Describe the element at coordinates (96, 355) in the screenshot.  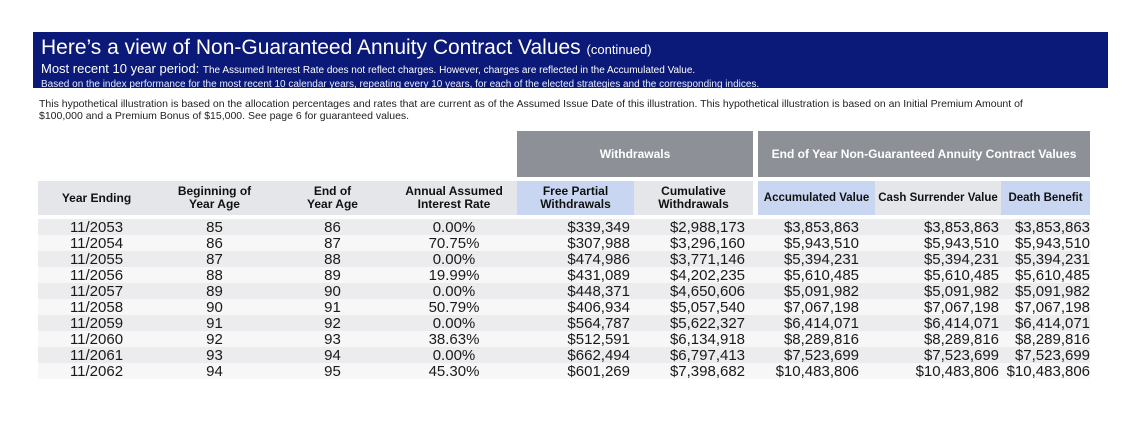
I see `cell-year-ending: 11/2061` at that location.